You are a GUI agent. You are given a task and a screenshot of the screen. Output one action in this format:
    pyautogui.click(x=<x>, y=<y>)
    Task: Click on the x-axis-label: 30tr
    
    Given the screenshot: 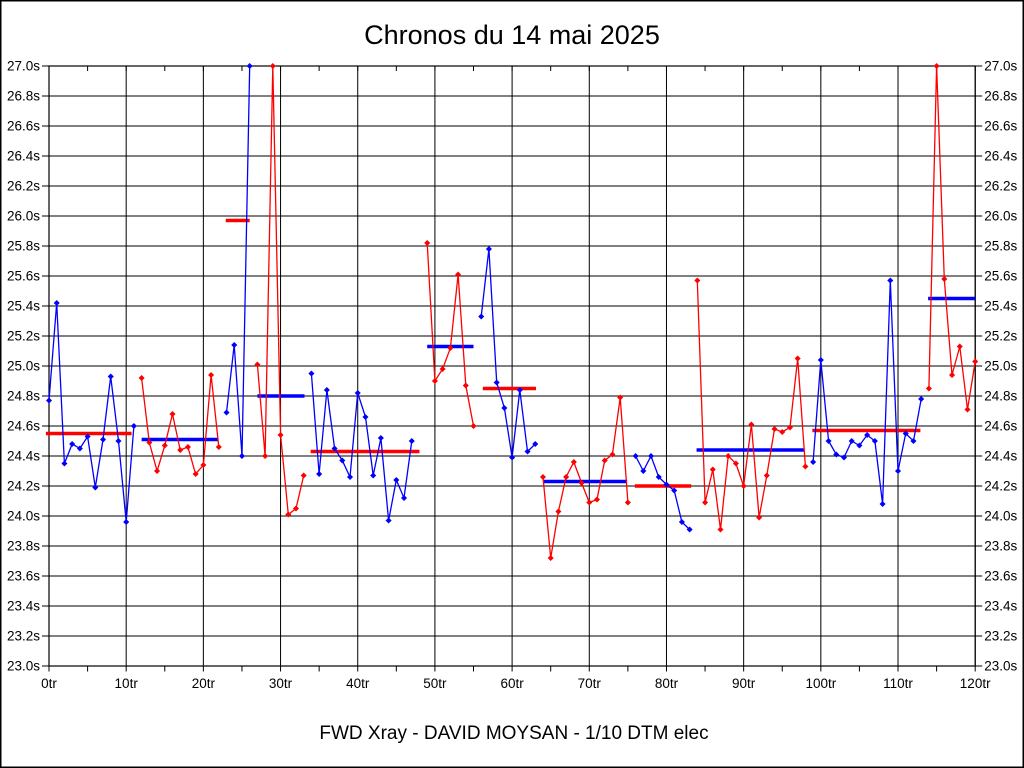 What is the action you would take?
    pyautogui.click(x=281, y=683)
    